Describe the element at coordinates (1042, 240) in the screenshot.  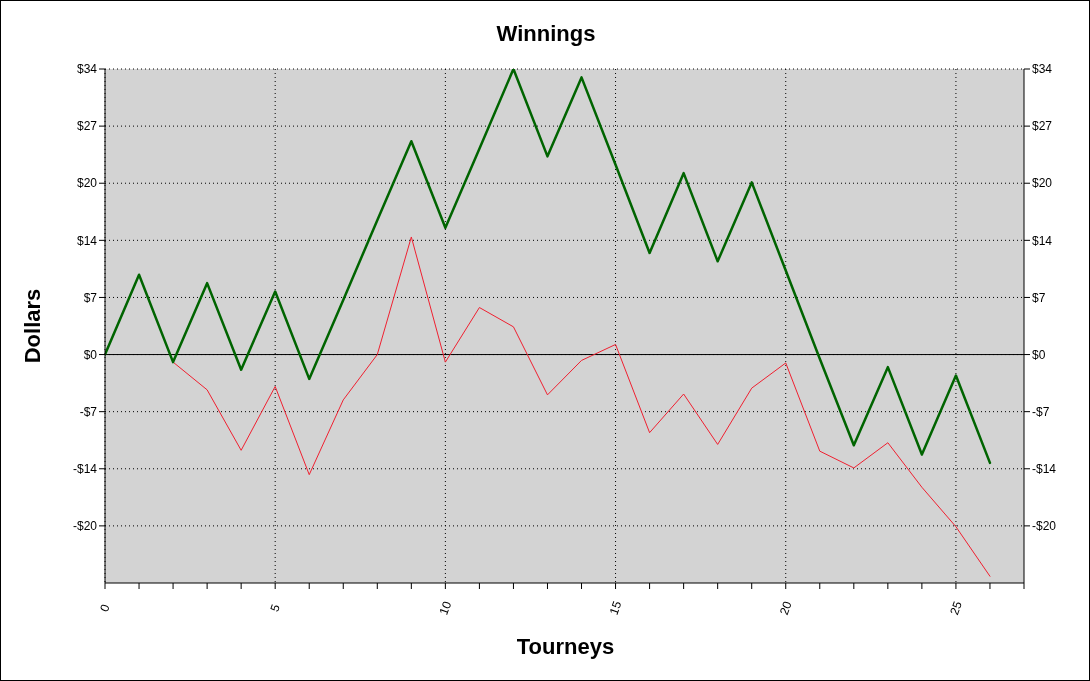
I see `y2-tick-label: $14` at that location.